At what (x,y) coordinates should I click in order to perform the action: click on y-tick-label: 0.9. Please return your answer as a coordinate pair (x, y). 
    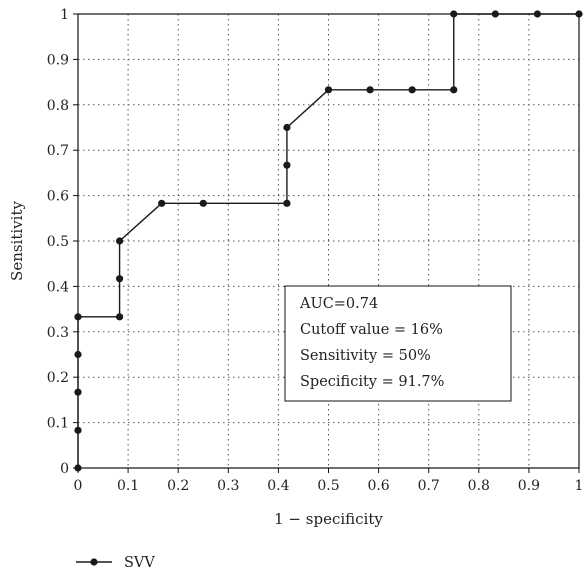
    Looking at the image, I should click on (58, 60).